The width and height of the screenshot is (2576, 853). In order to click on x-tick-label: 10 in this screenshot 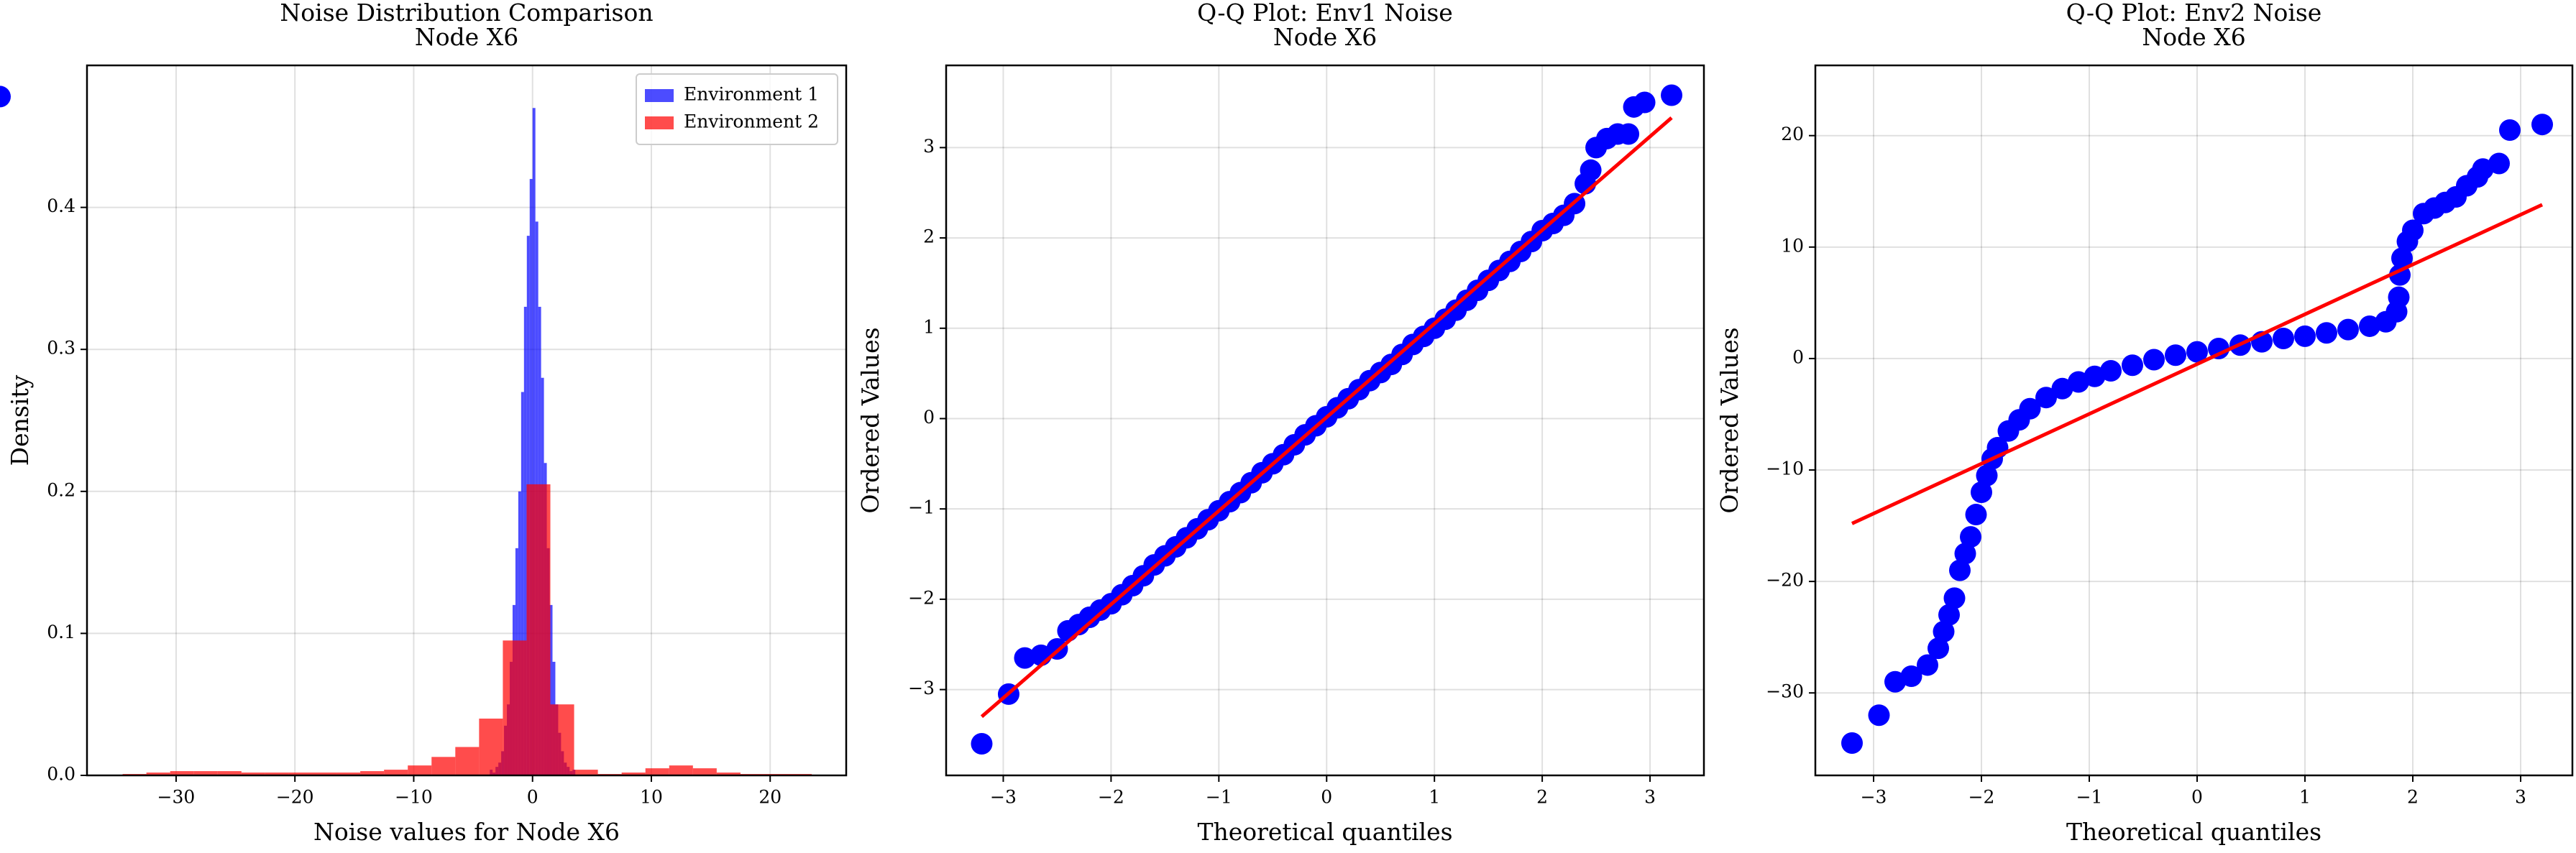, I will do `click(651, 797)`.